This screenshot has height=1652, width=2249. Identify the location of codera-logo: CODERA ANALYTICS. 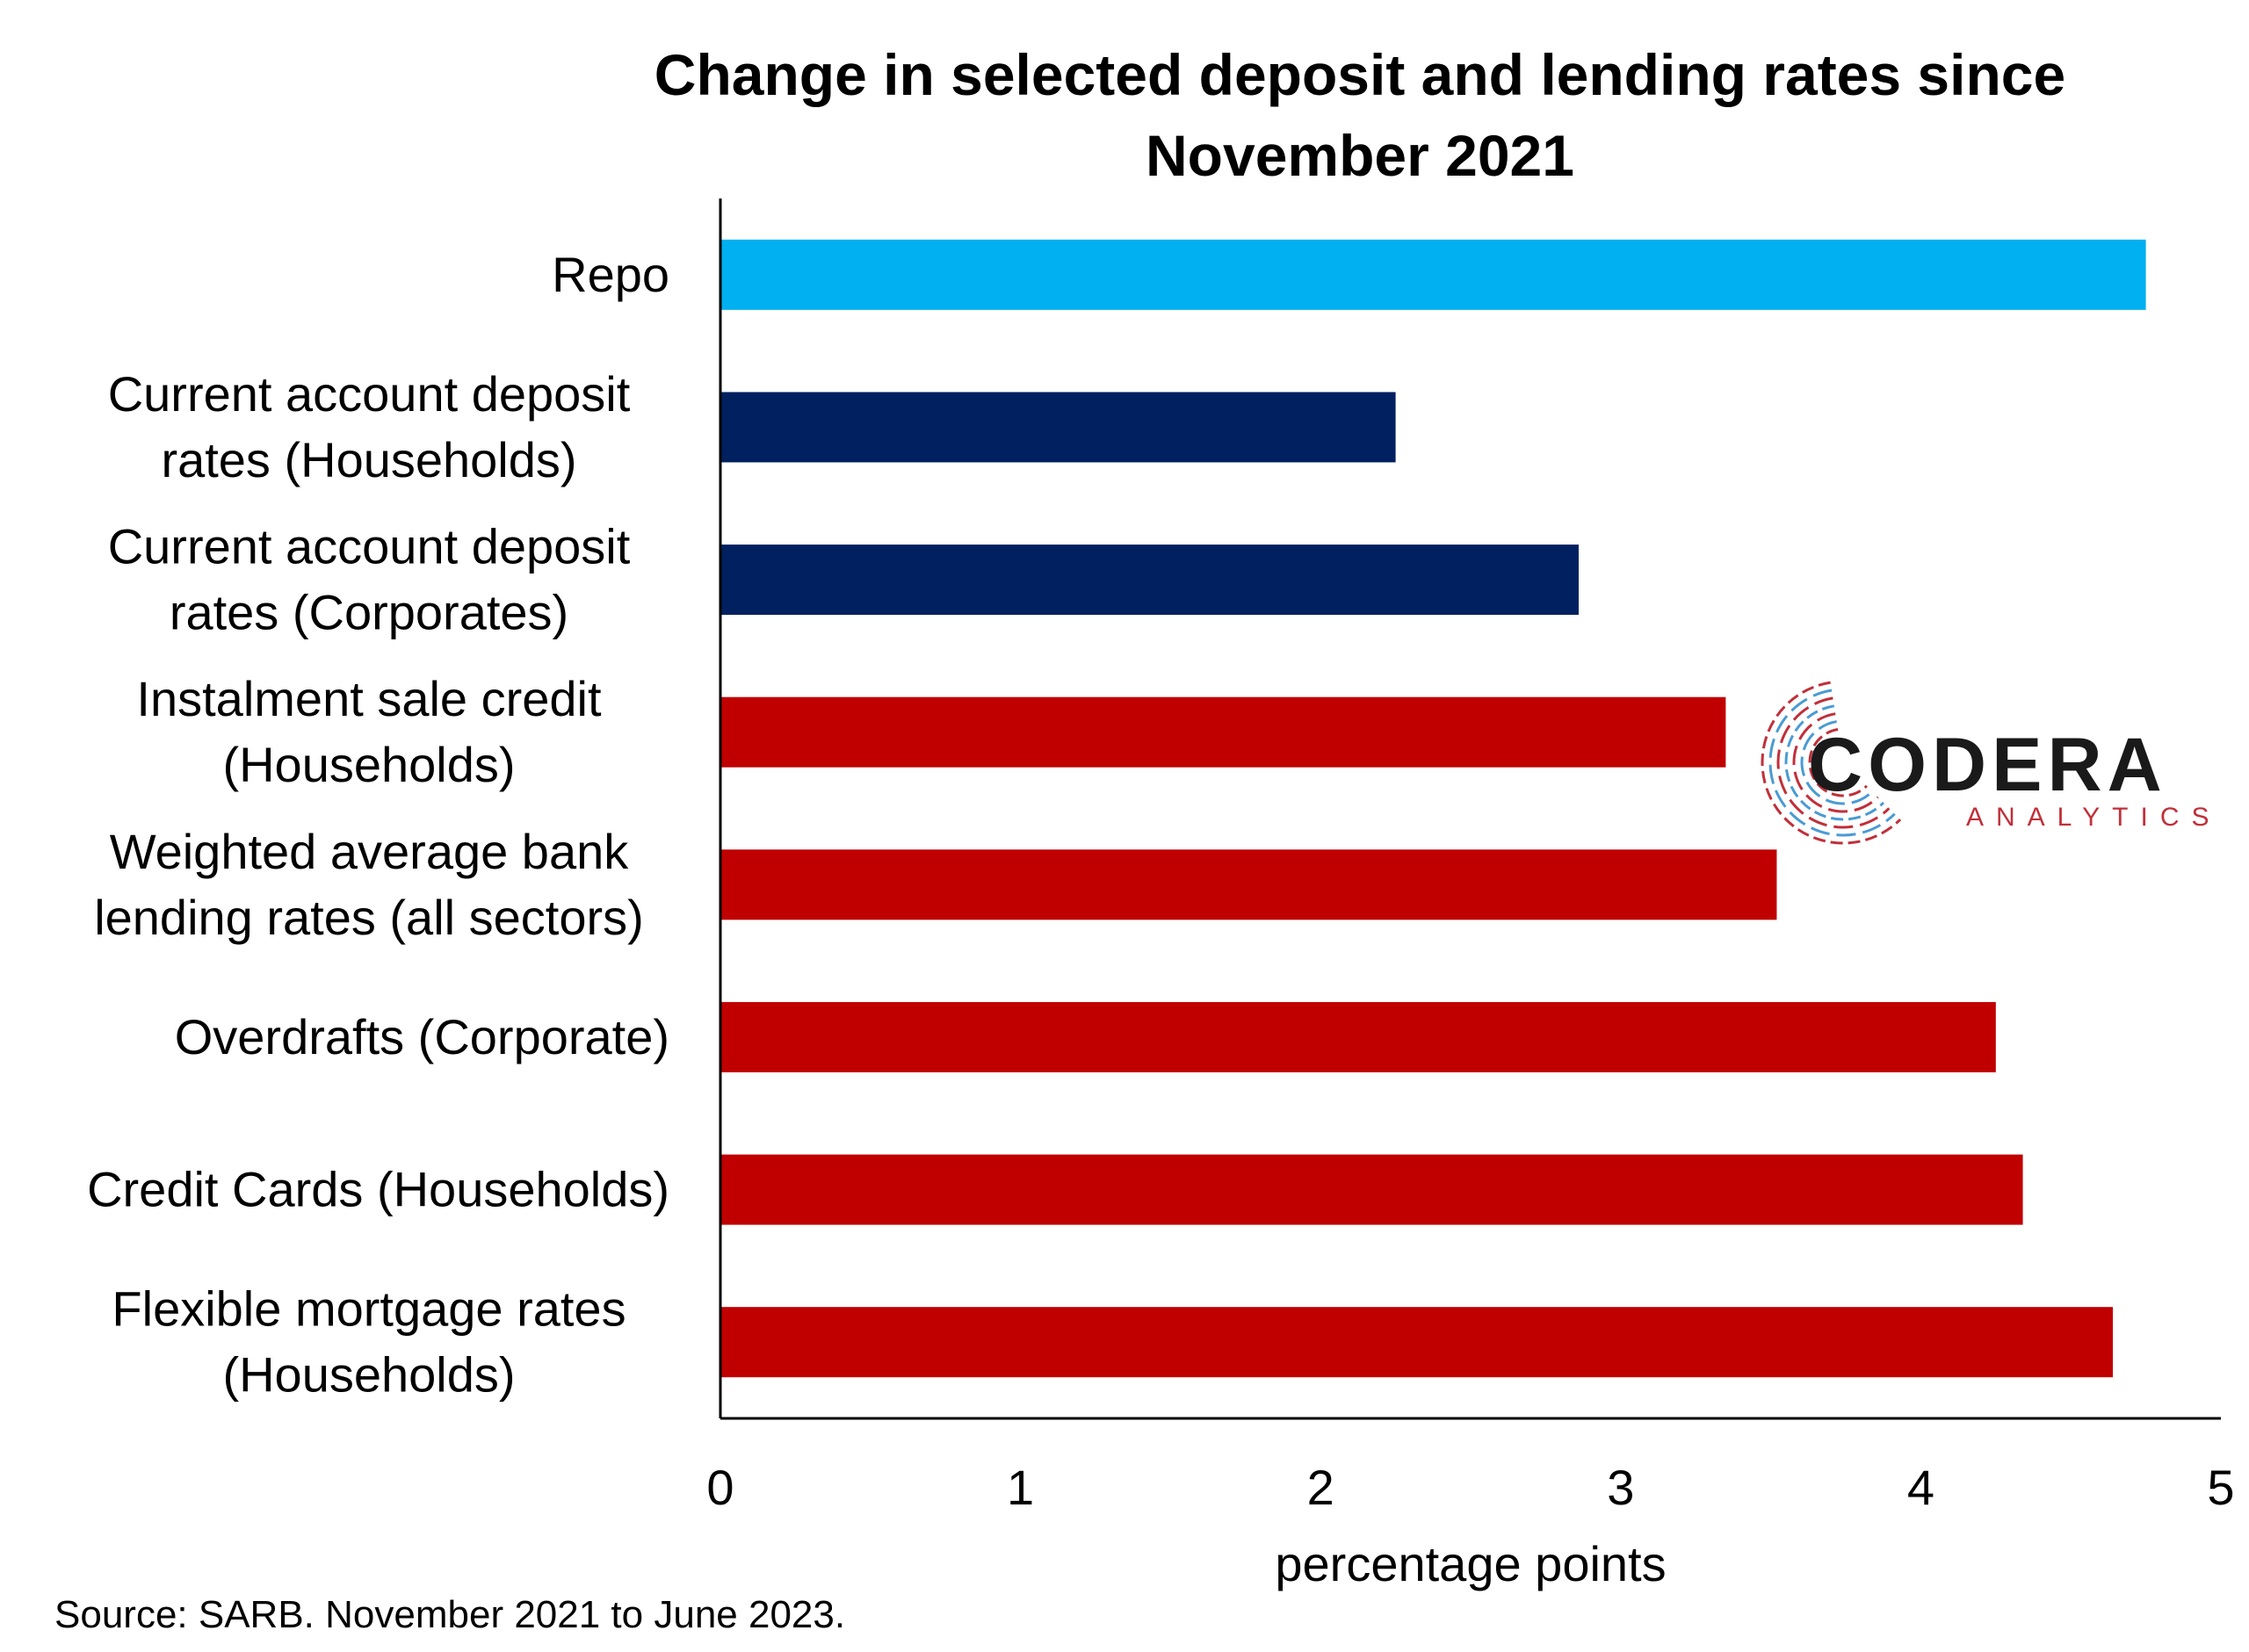
(1991, 763).